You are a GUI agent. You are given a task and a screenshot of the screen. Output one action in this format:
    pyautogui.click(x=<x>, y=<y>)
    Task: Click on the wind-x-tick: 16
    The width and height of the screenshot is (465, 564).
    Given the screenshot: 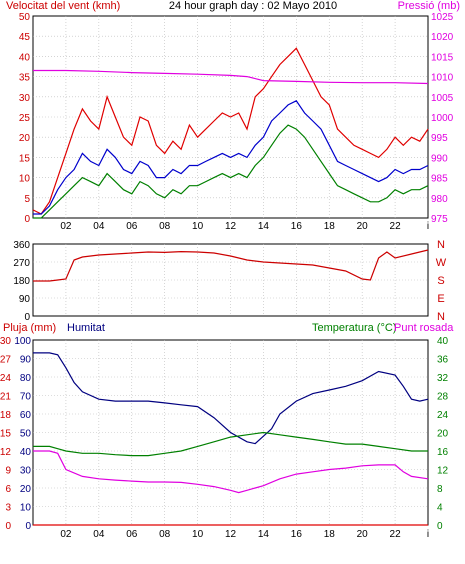 What is the action you would take?
    pyautogui.click(x=297, y=226)
    